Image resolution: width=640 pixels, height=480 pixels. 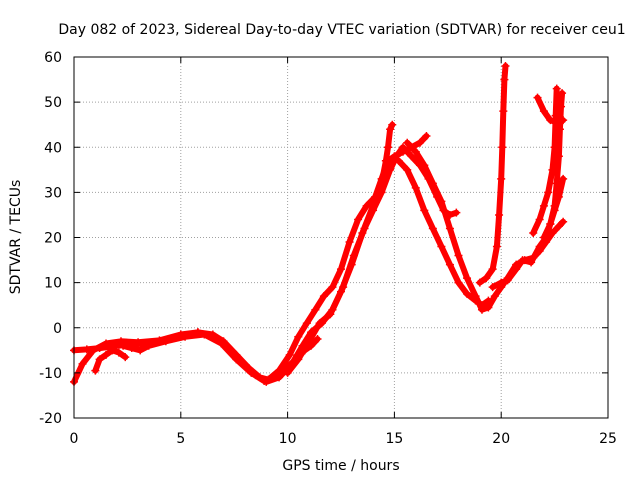 What do you see at coordinates (340, 466) in the screenshot?
I see `x-axis-label: GPS time / hours` at bounding box center [340, 466].